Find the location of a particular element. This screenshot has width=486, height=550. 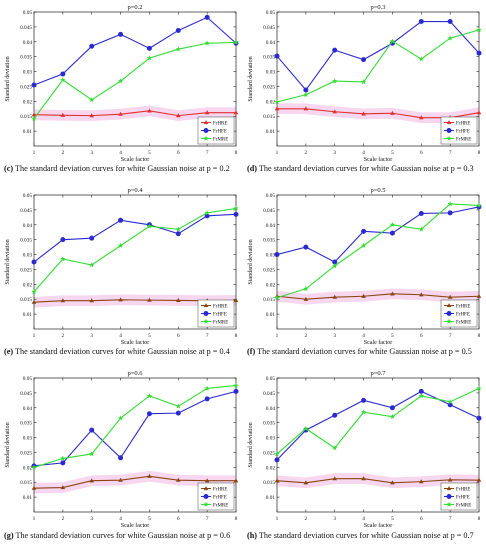

chart-title: p=0.5 is located at coordinates (377, 190).